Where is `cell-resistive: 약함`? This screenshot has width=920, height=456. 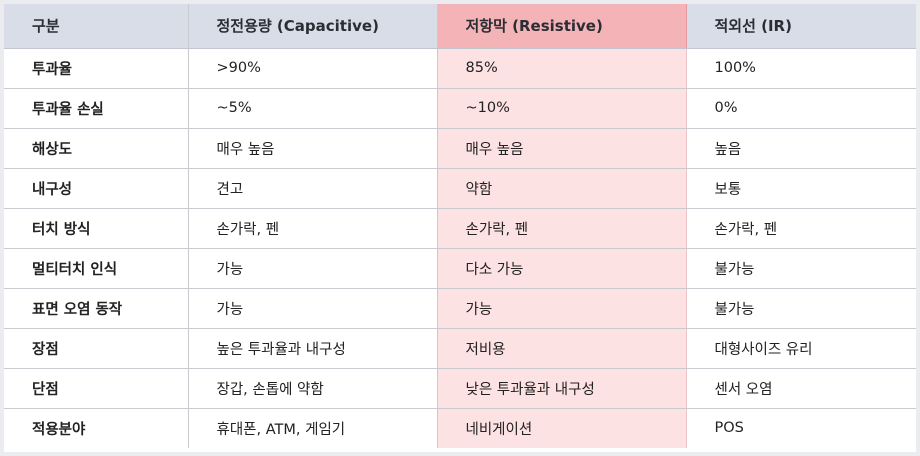
cell-resistive: 약함 is located at coordinates (561, 188).